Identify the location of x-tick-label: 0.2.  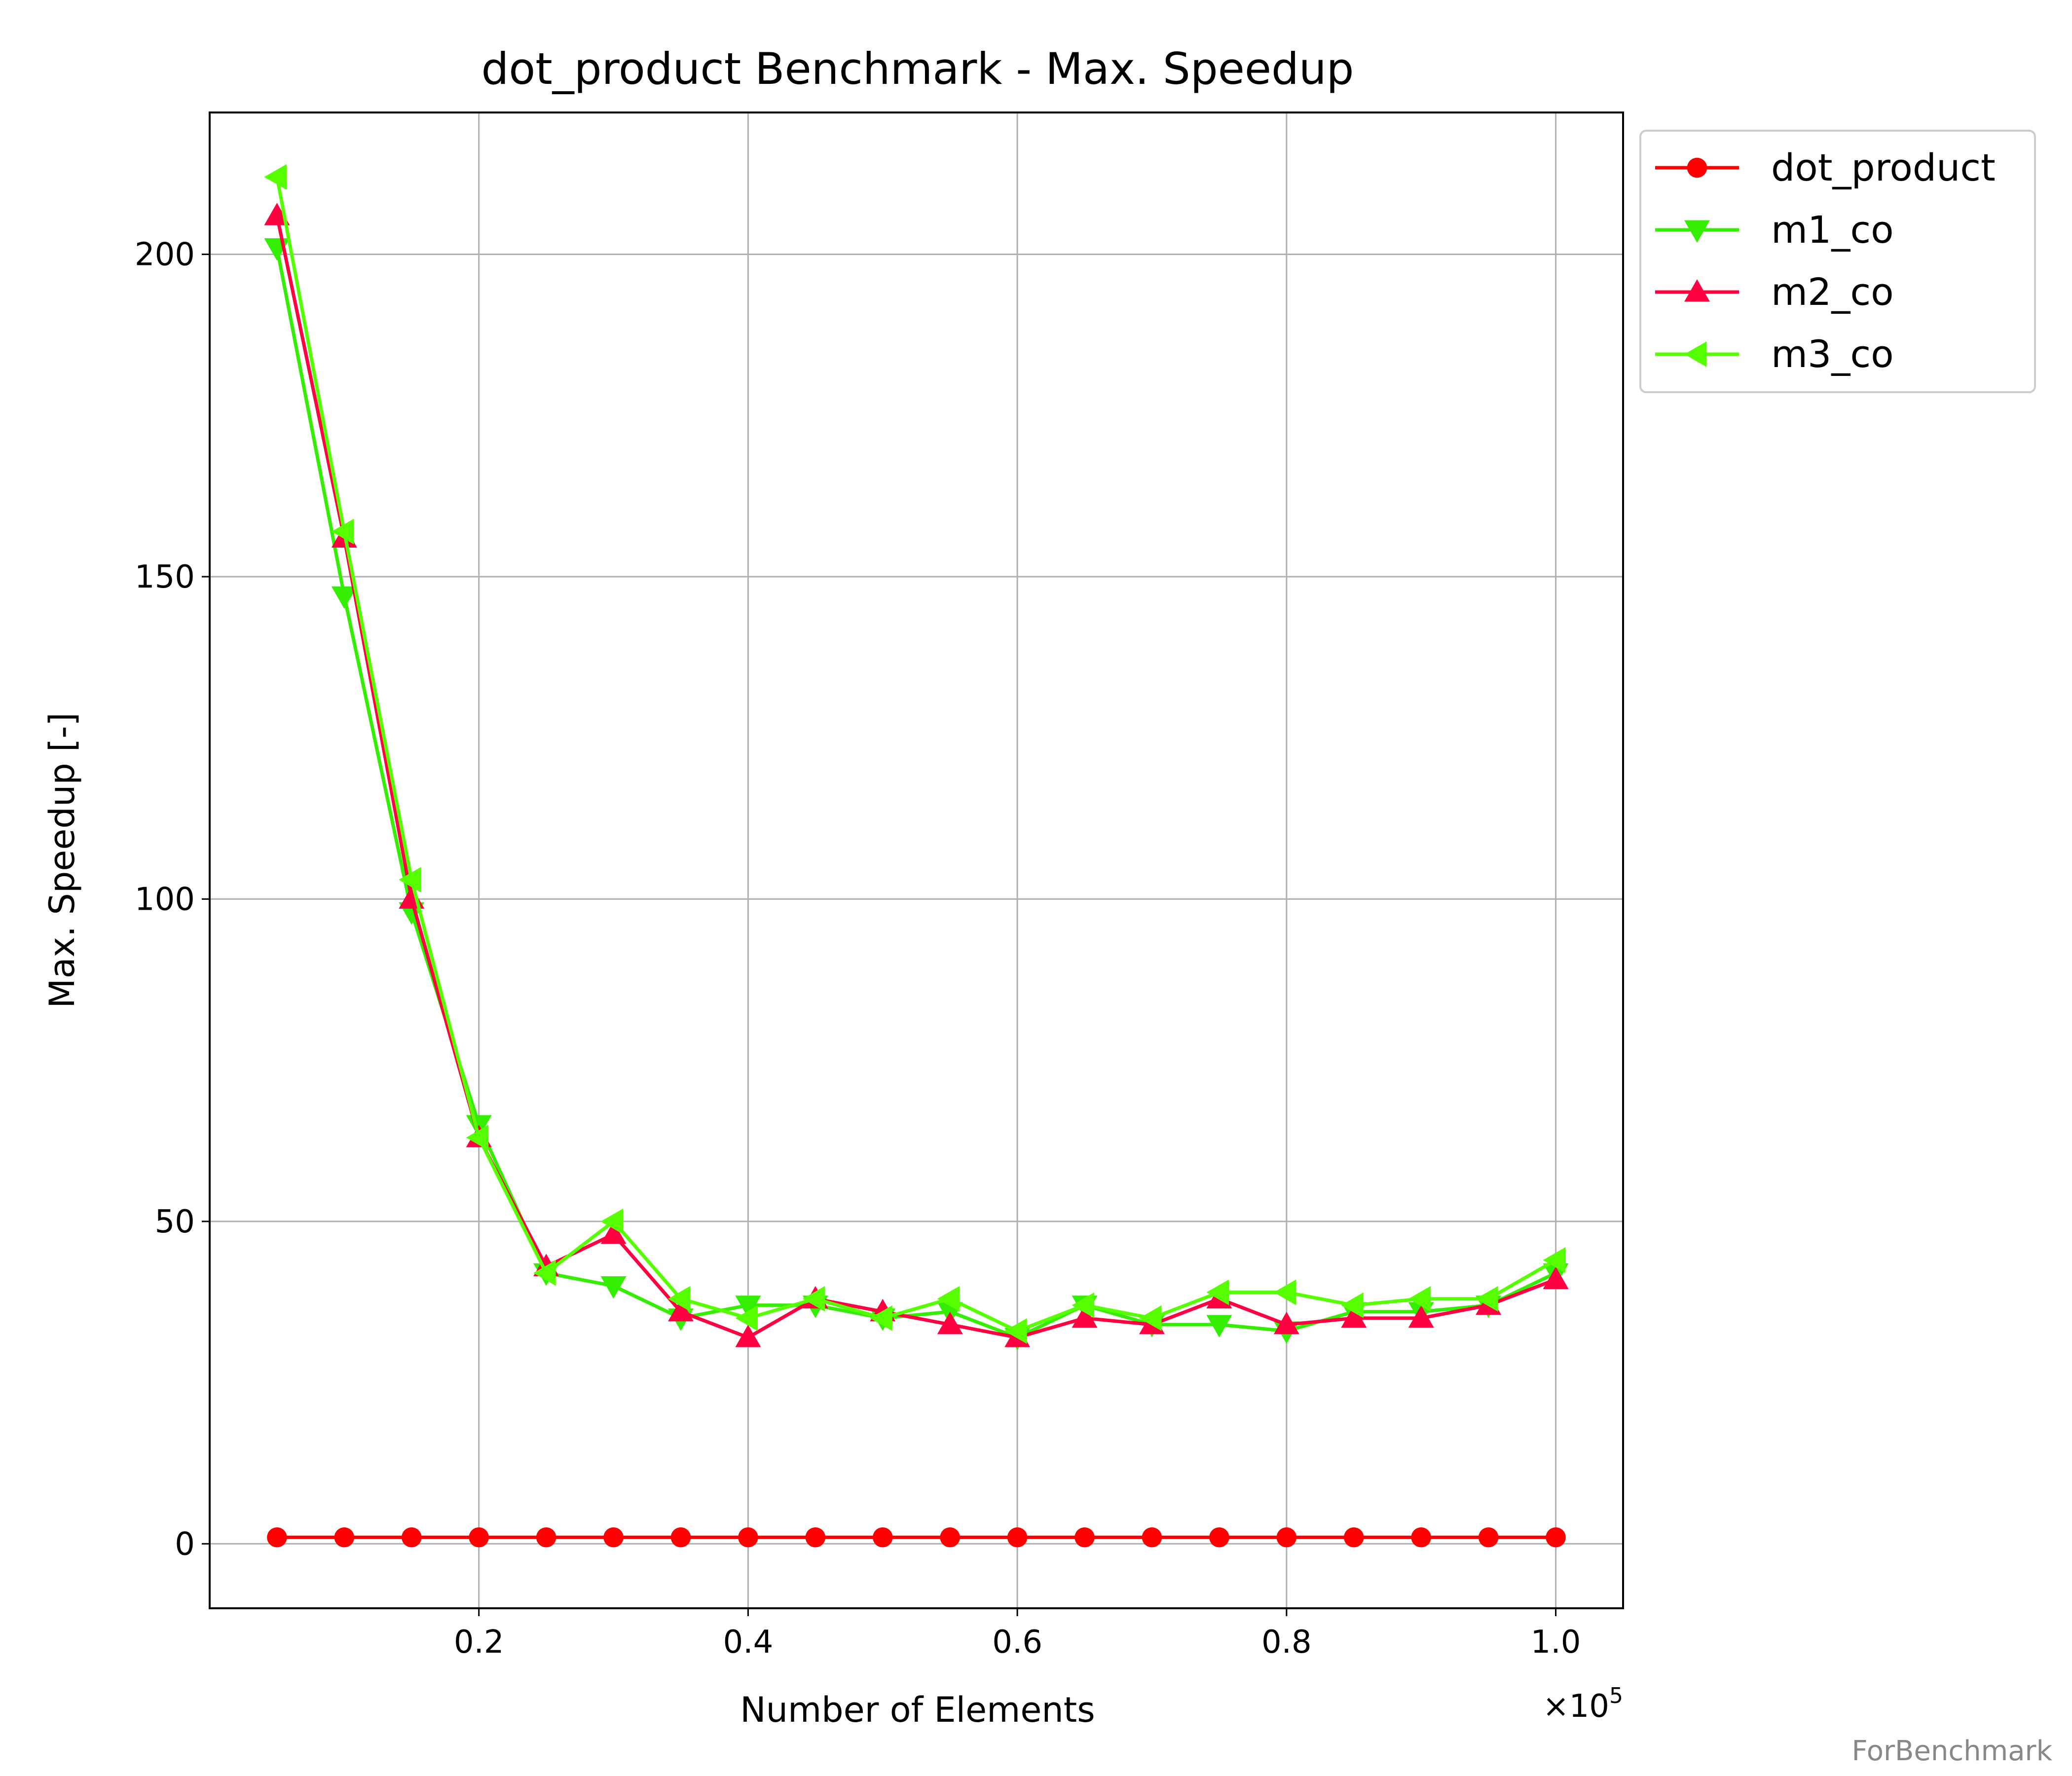
(479, 1643).